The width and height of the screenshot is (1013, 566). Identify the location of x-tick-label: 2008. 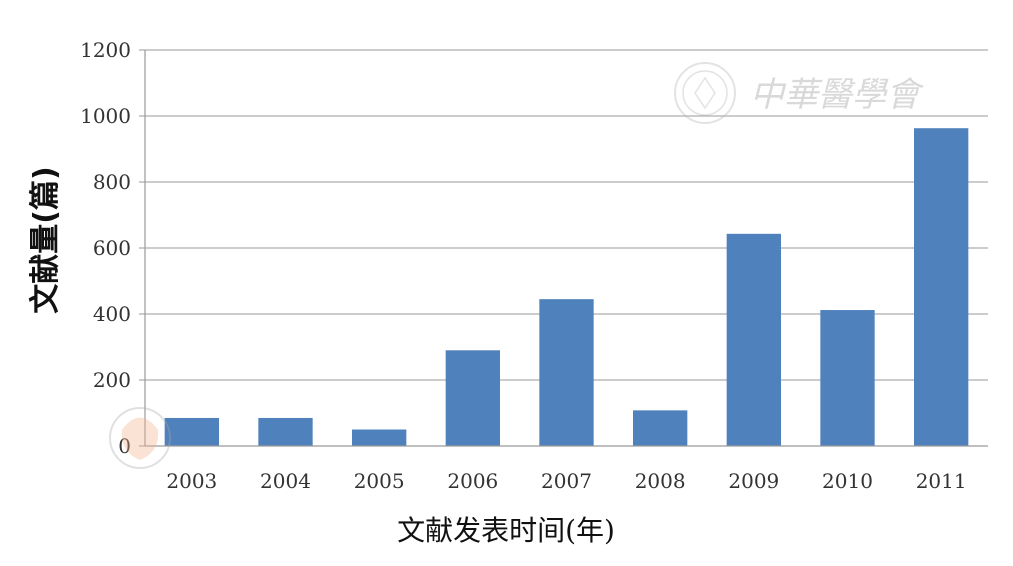
(660, 481).